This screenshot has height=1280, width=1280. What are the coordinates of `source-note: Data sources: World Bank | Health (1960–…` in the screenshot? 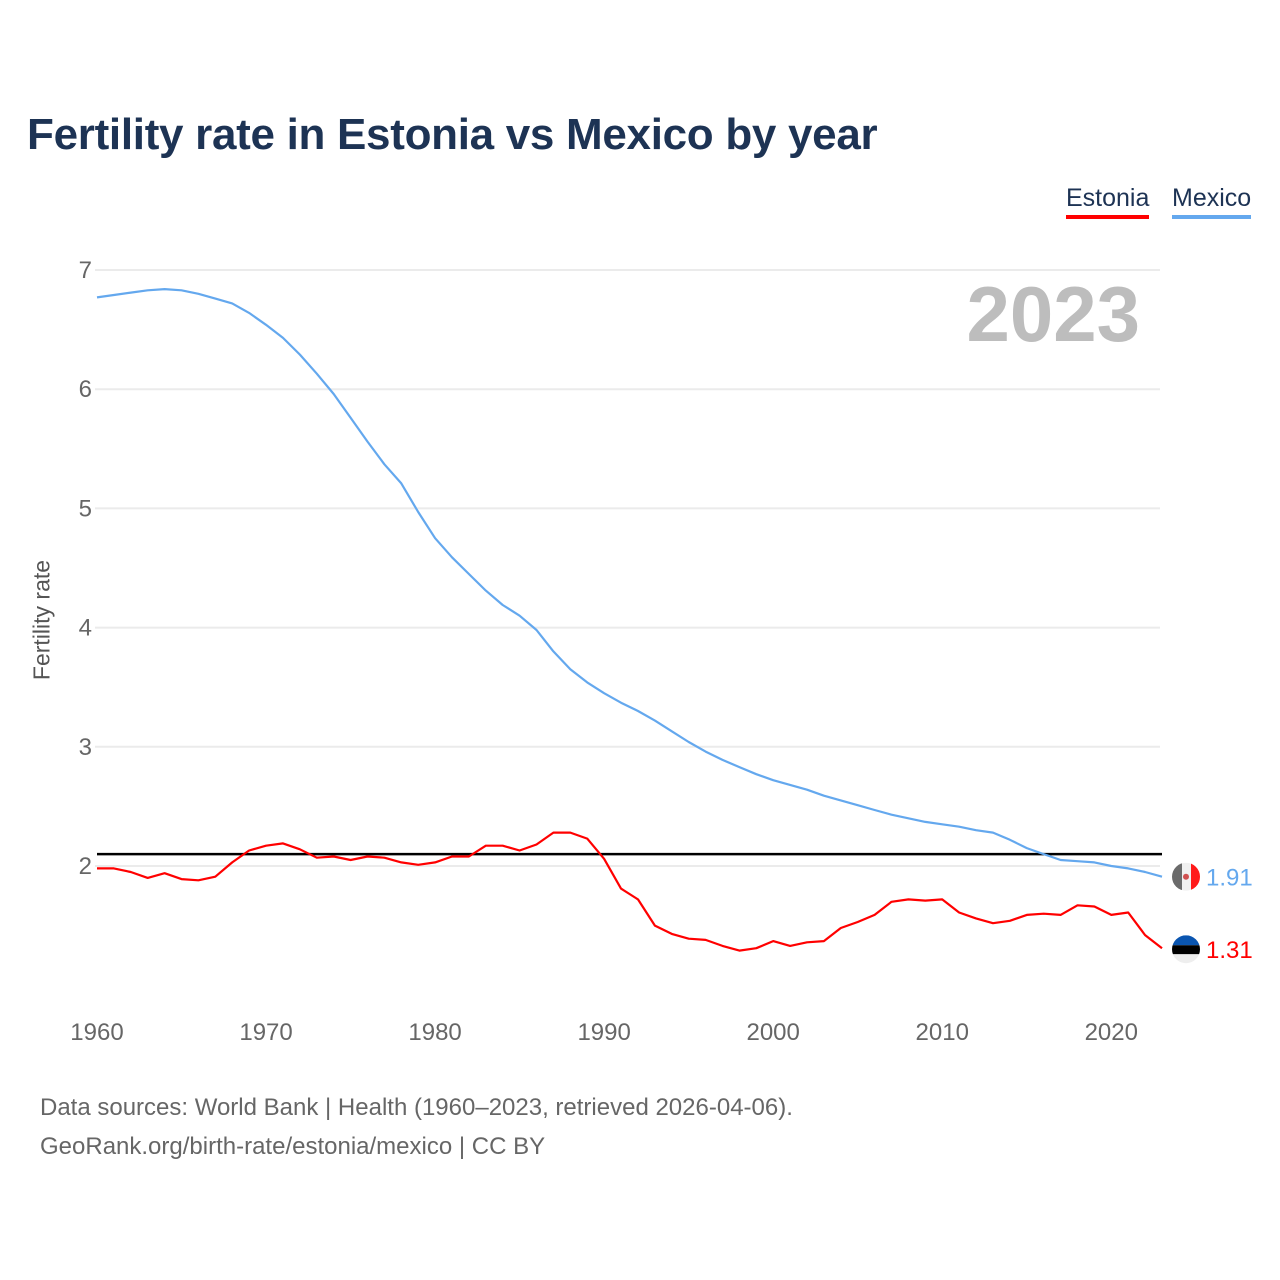 It's located at (416, 1127).